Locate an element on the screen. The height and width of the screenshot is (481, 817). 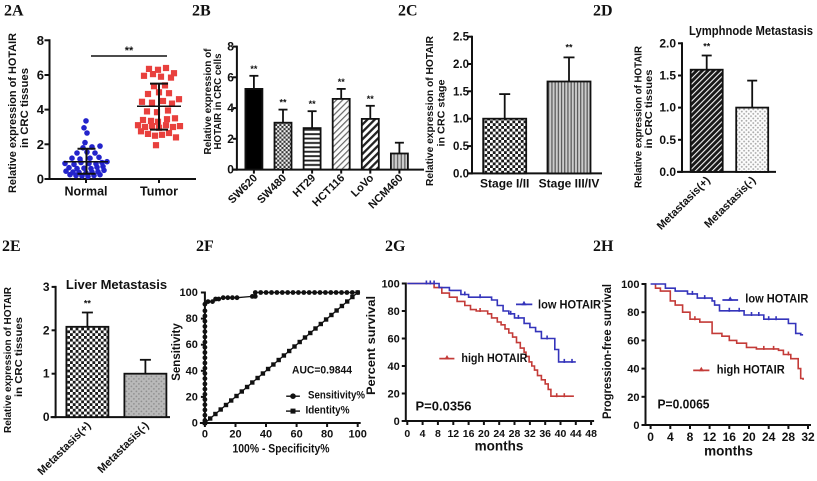
svg-text: 2E is located at coordinates (11, 246).